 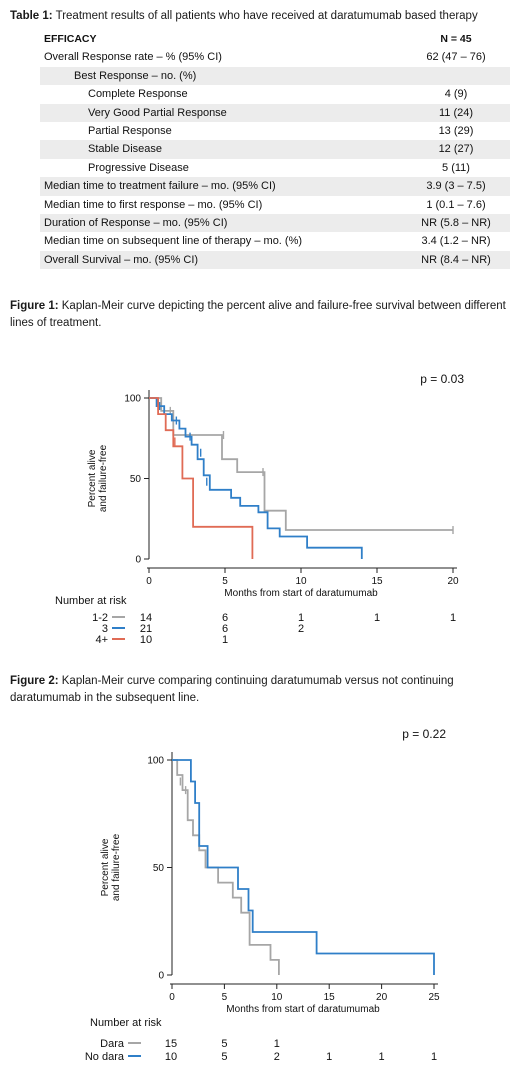 What do you see at coordinates (456, 149) in the screenshot?
I see `table-row-value: 12 (27)` at bounding box center [456, 149].